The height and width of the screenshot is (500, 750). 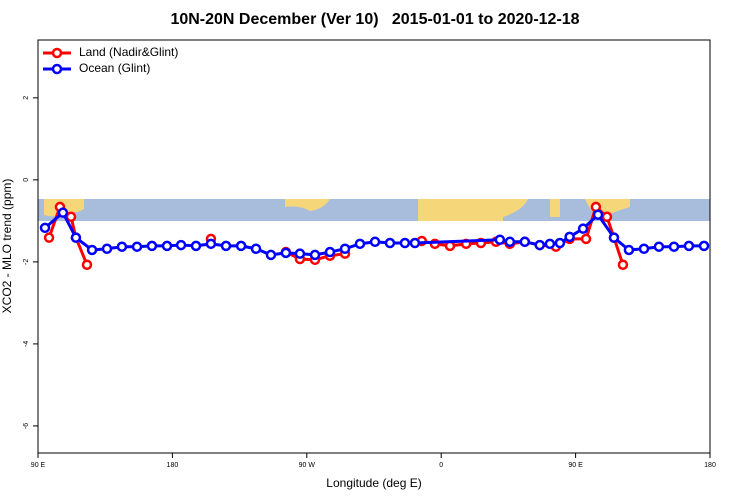 What do you see at coordinates (373, 483) in the screenshot?
I see `x-axis-label: Longitude (deg E)` at bounding box center [373, 483].